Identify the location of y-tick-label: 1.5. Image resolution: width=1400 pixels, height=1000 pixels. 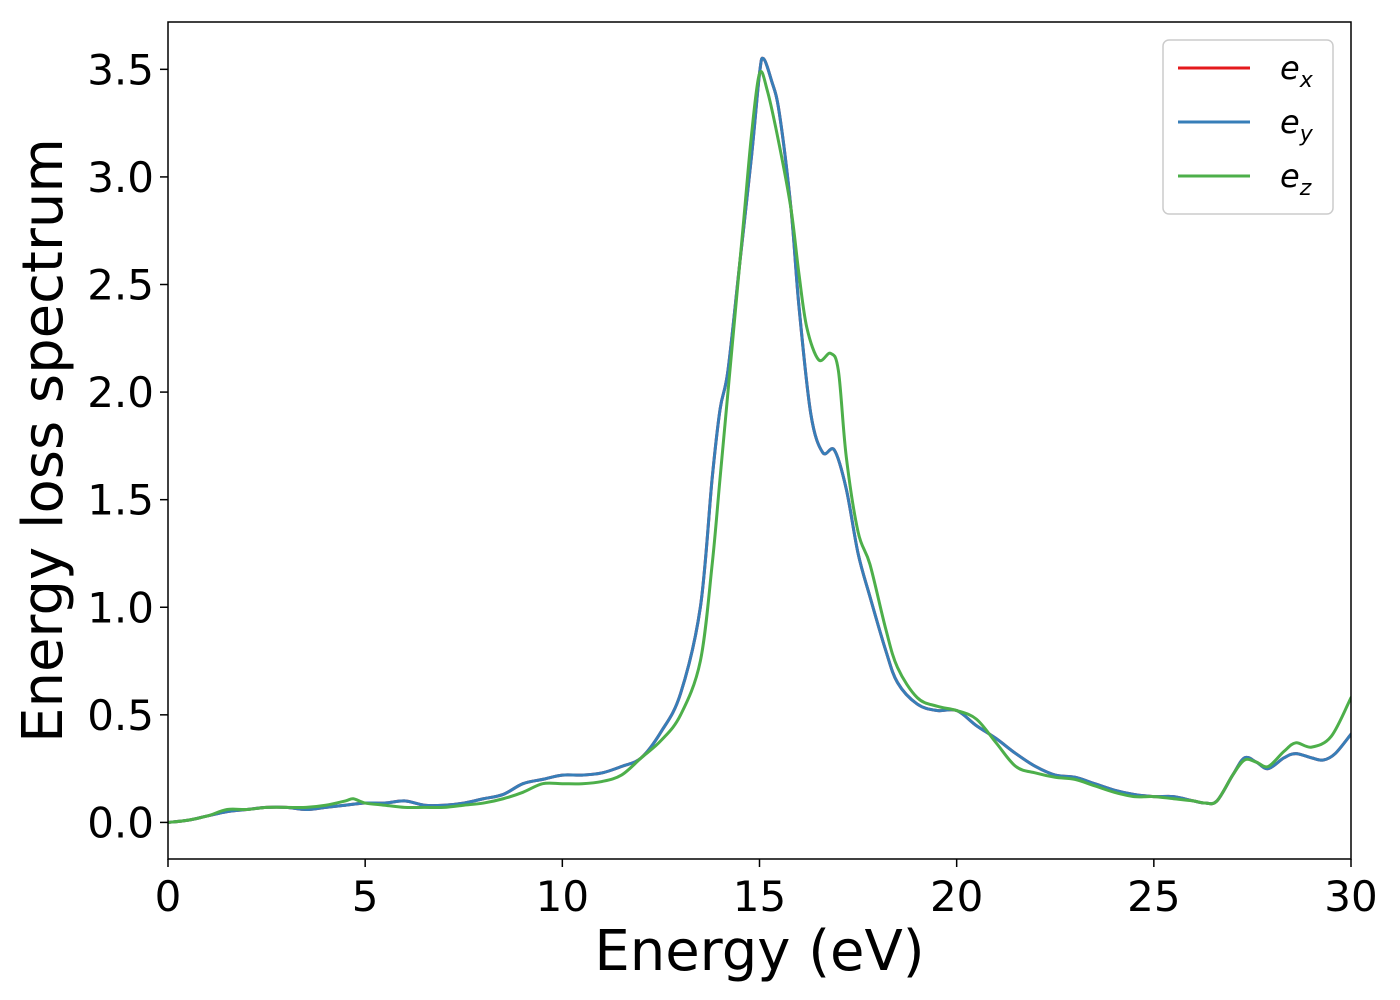
(120, 500).